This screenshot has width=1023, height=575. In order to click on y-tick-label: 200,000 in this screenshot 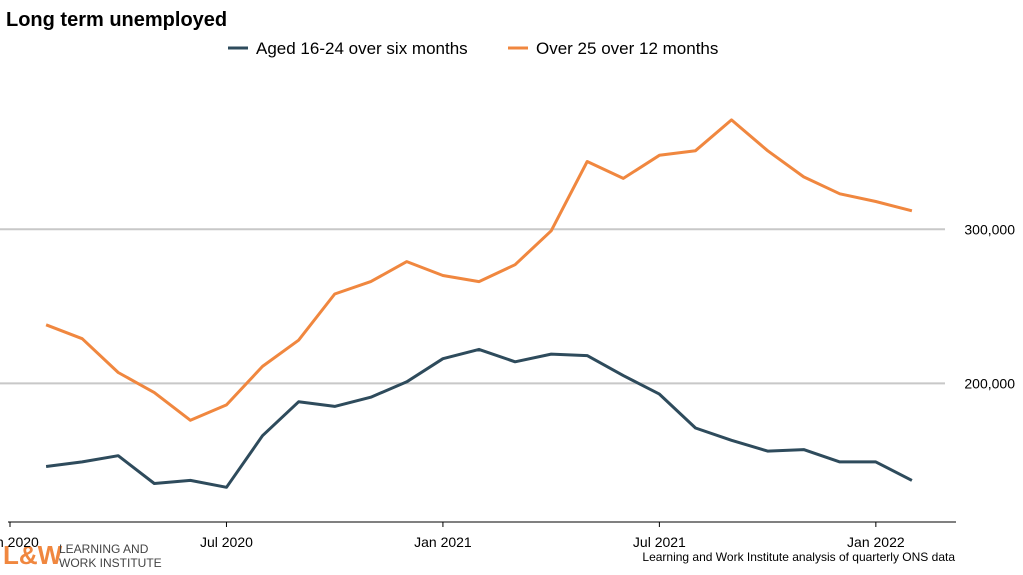, I will do `click(989, 383)`.